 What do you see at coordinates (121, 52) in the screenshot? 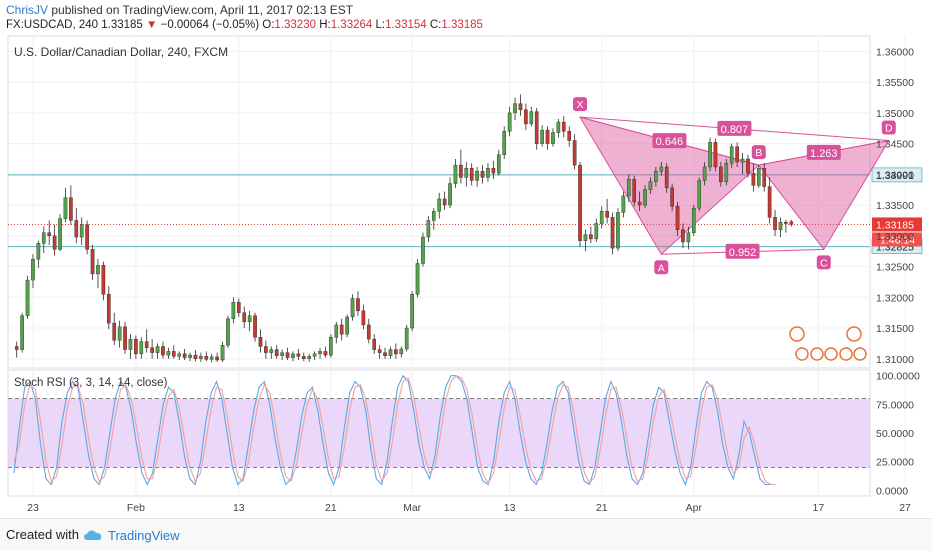
I see `chart-title: U.S. Dollar/Canadian Dollar, 240, FXCM` at bounding box center [121, 52].